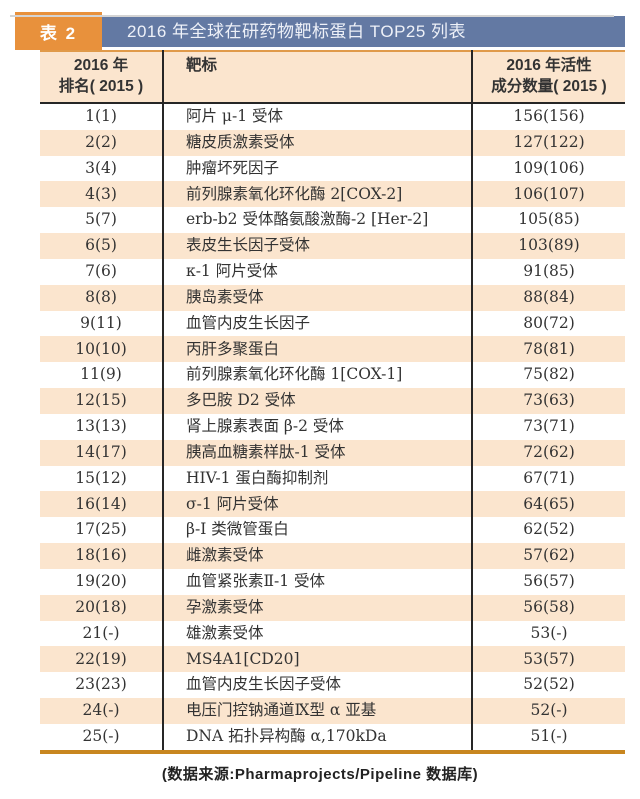  What do you see at coordinates (317, 607) in the screenshot?
I see `target-cell: 孕激素受体` at bounding box center [317, 607].